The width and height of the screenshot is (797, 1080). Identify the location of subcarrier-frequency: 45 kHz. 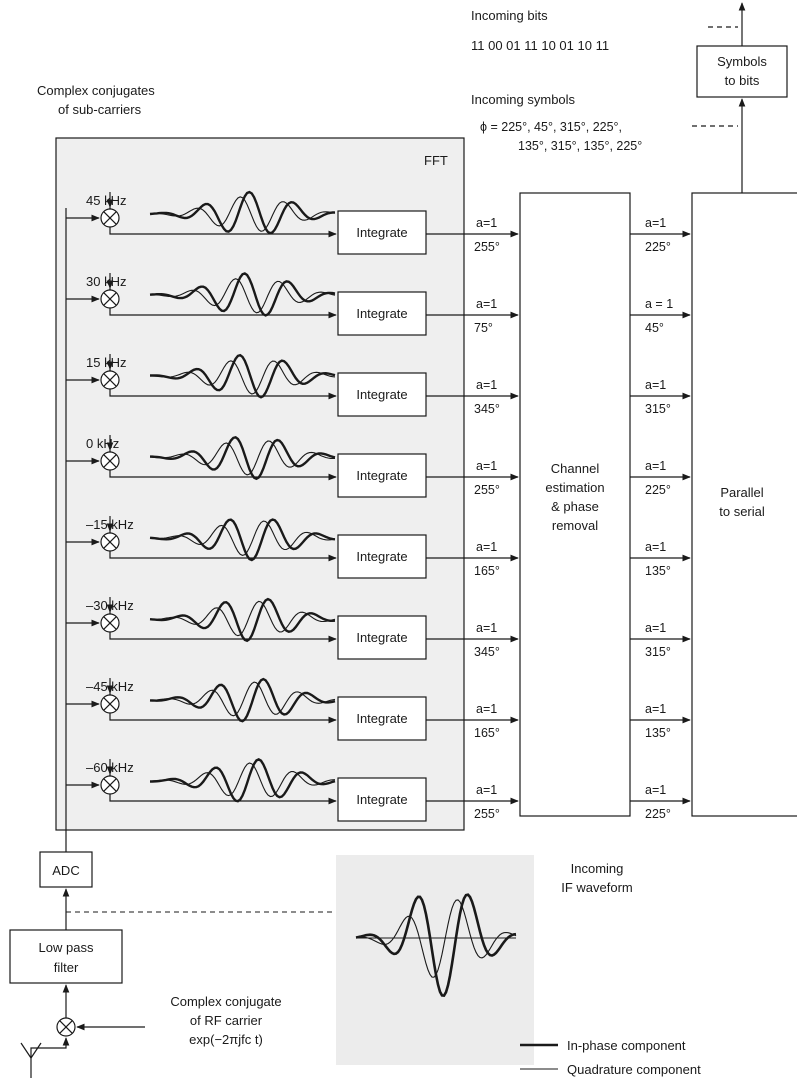
(106, 200).